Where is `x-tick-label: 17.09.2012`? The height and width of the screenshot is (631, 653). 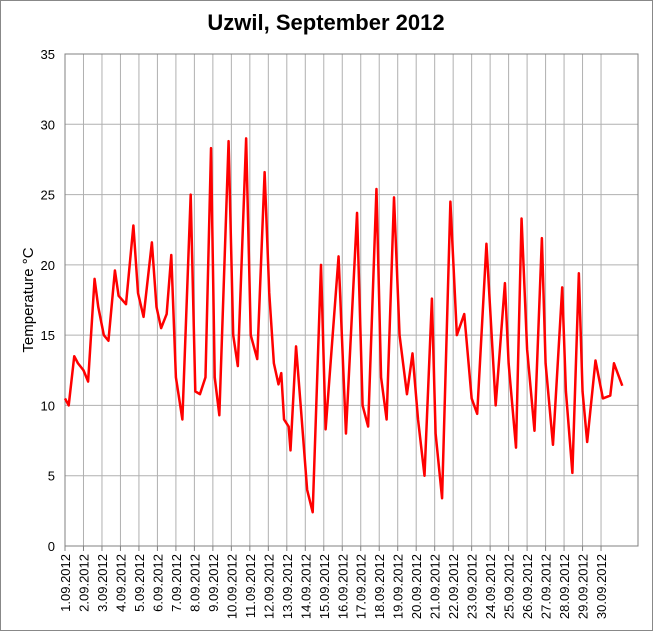 x-tick-label: 17.09.2012 is located at coordinates (361, 586).